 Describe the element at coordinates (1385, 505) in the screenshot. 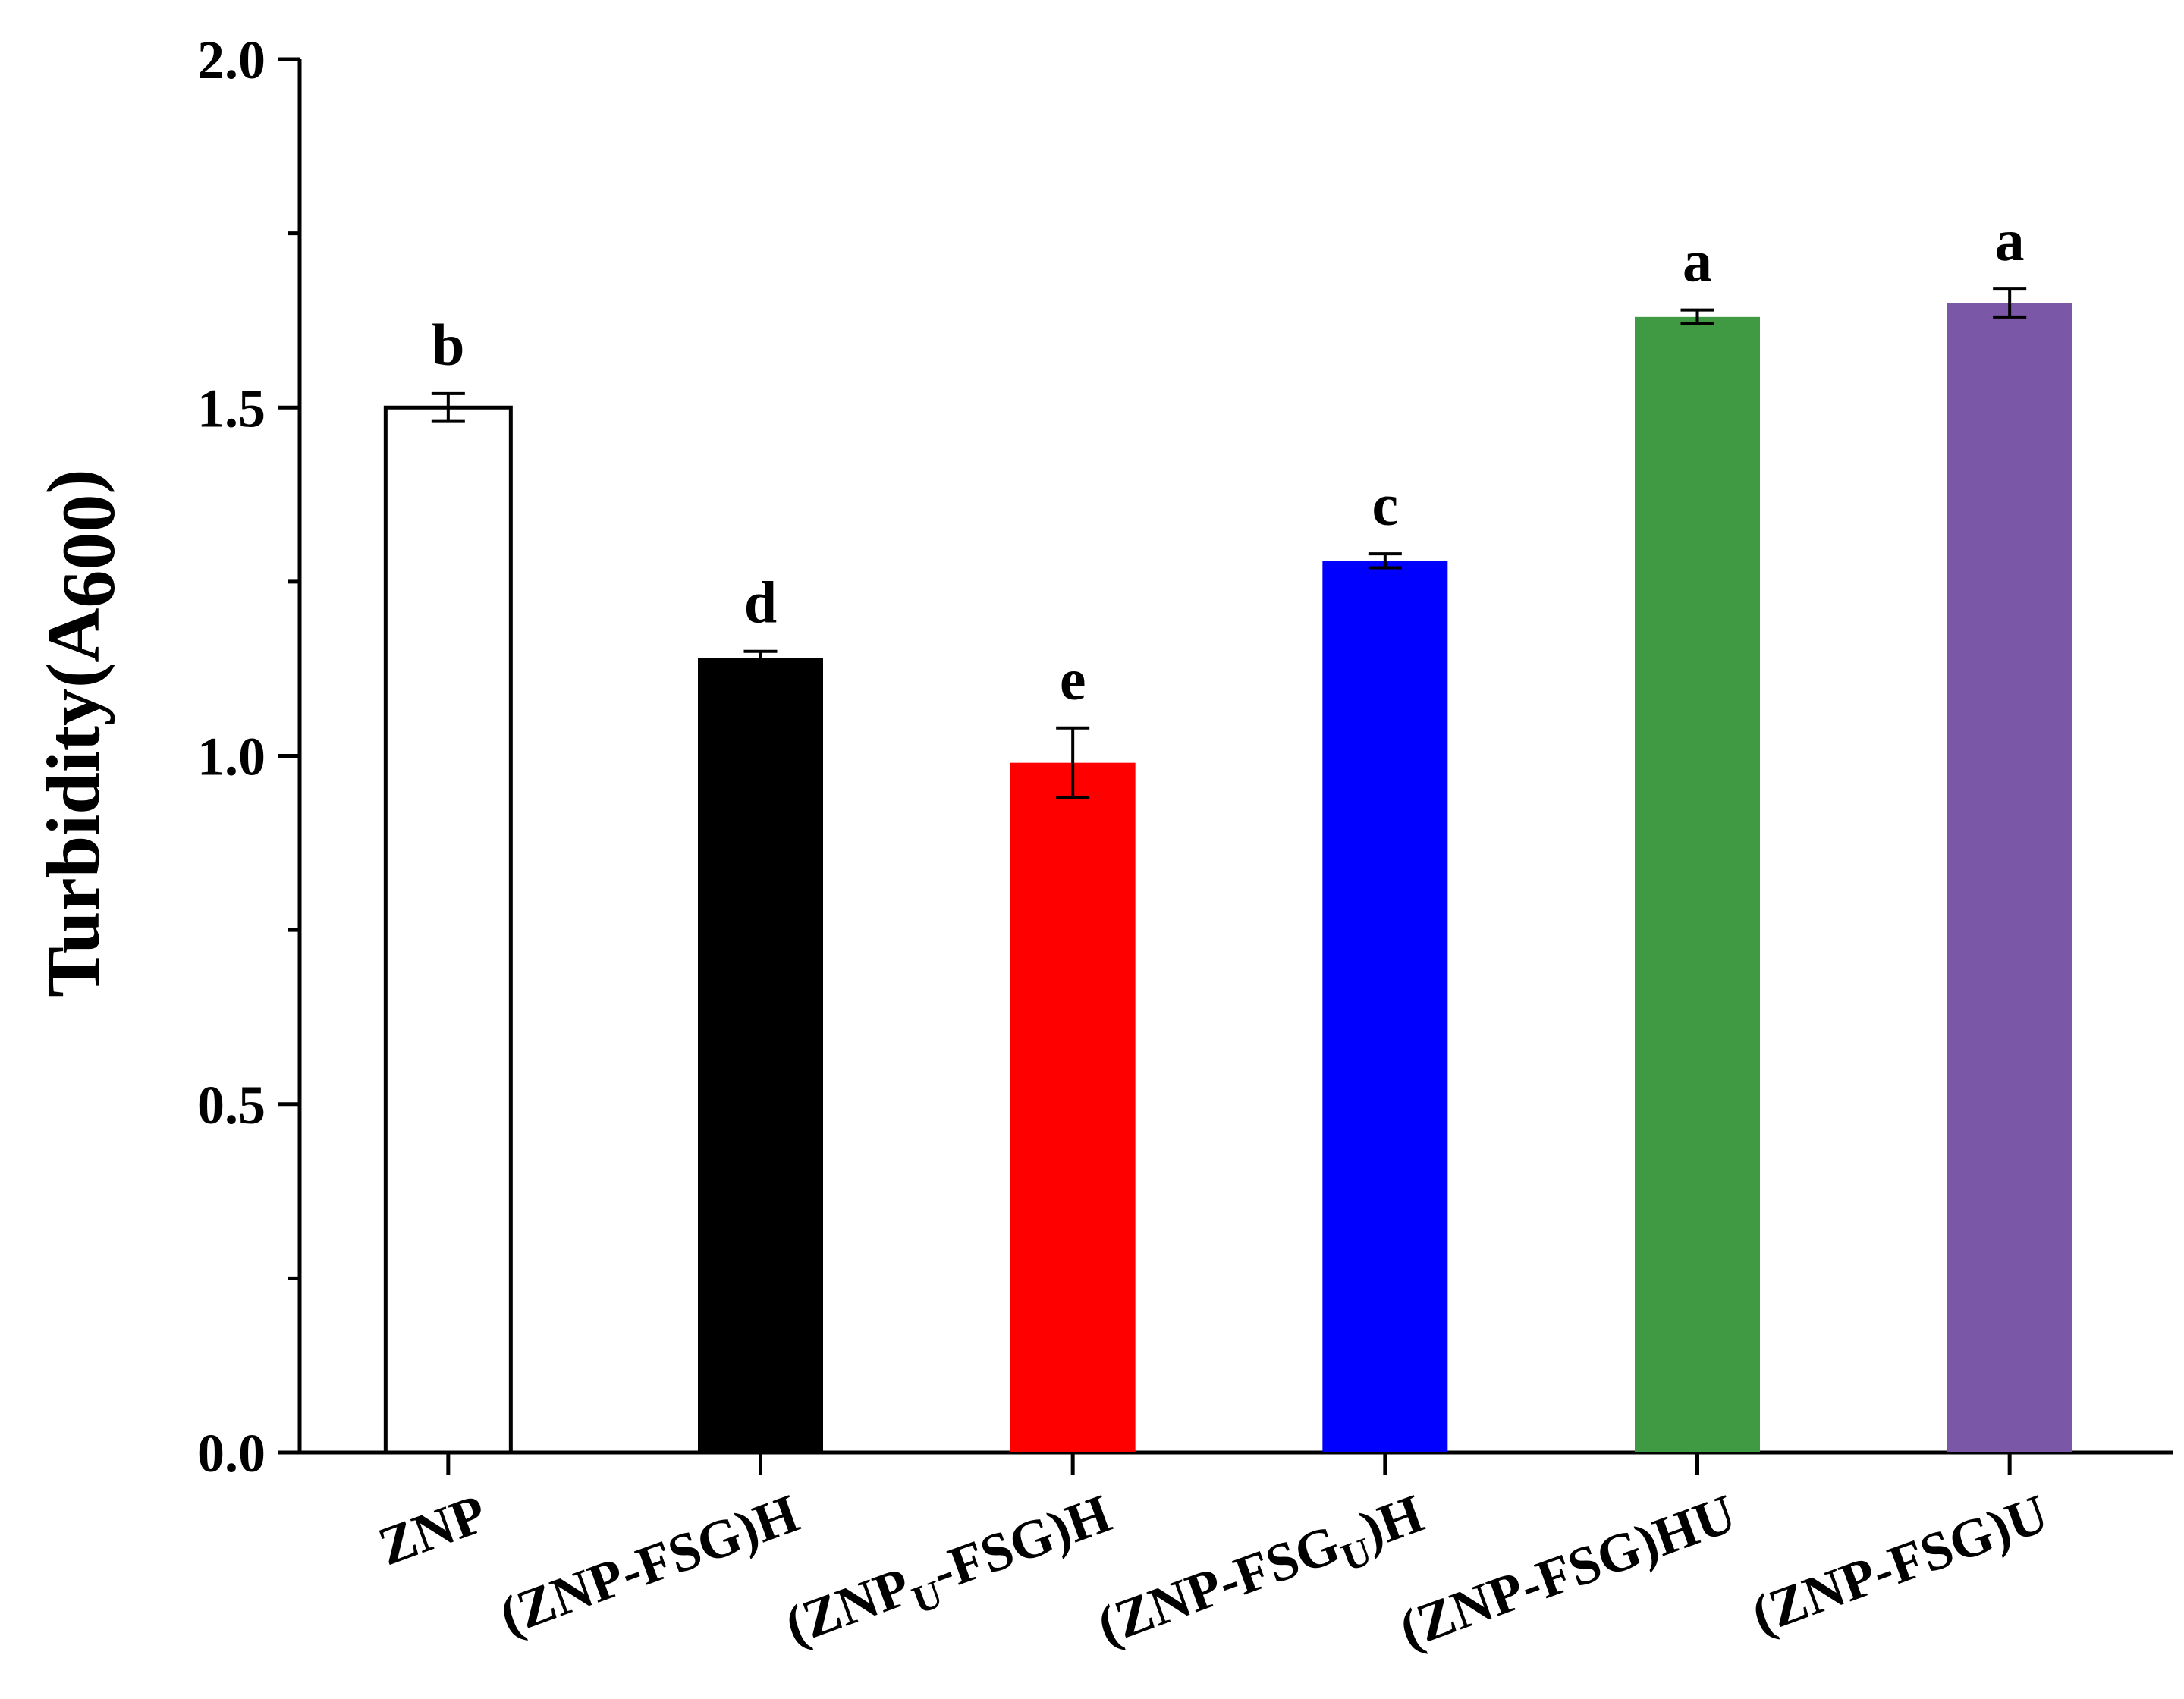

I see `significance-letter: c` at that location.